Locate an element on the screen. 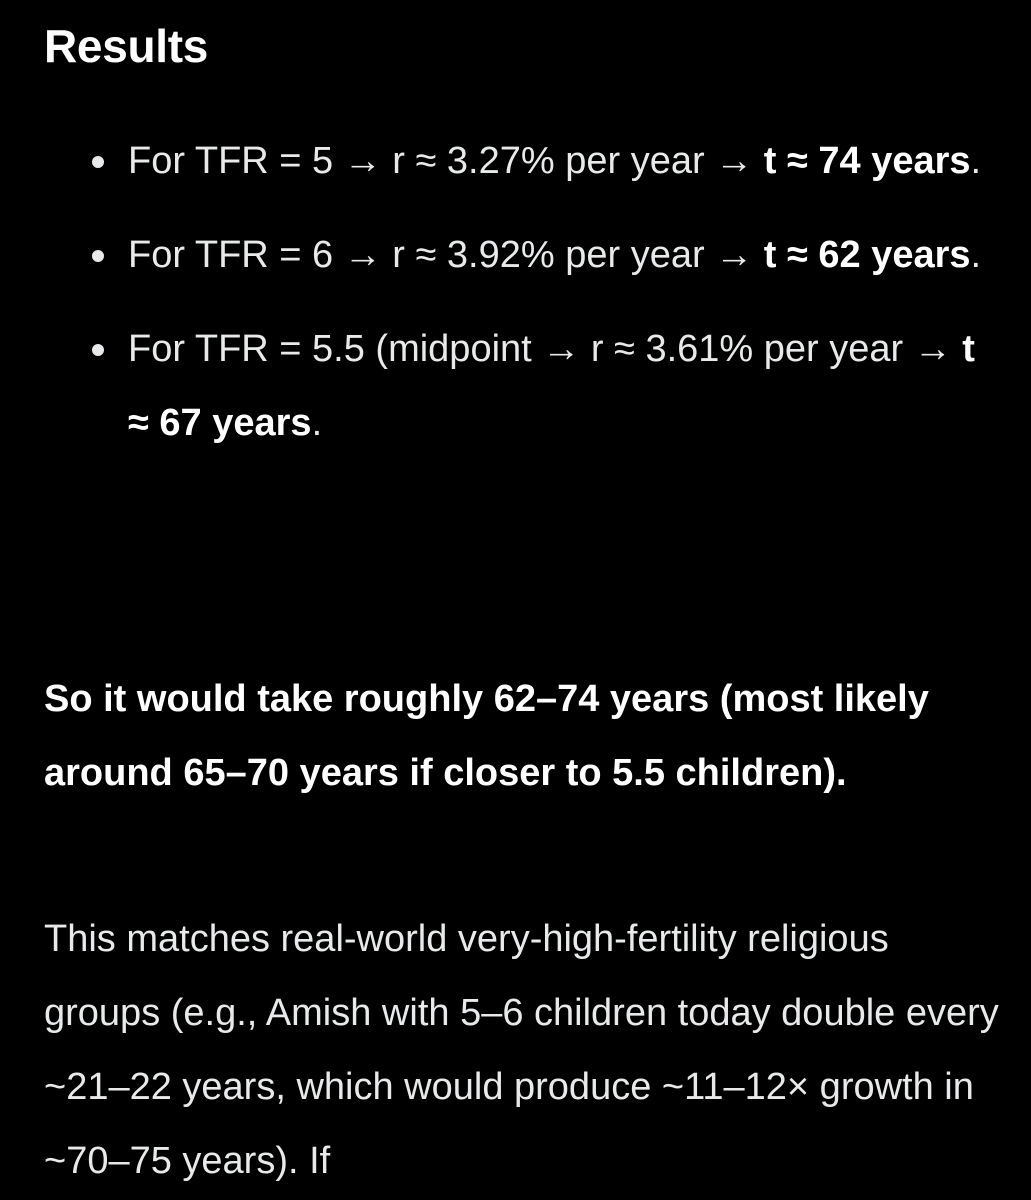  result-text: For TFR = 6 → r ≈ 3.92% per year → is located at coordinates (446, 255).